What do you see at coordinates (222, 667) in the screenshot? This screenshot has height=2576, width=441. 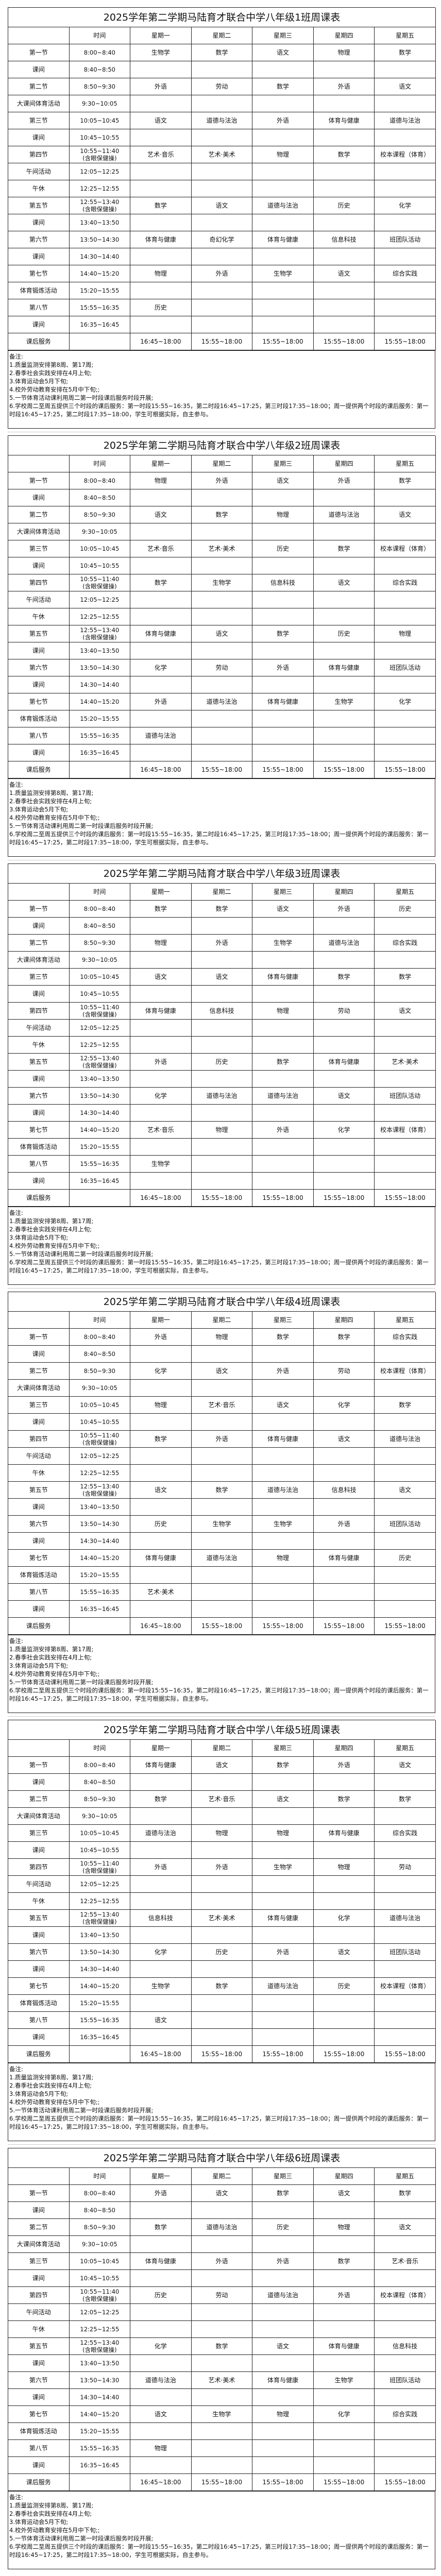 I see `period-row: 第六节 13:50~14:30 化学 劳动 外语 体育与健康 班团队活动` at bounding box center [222, 667].